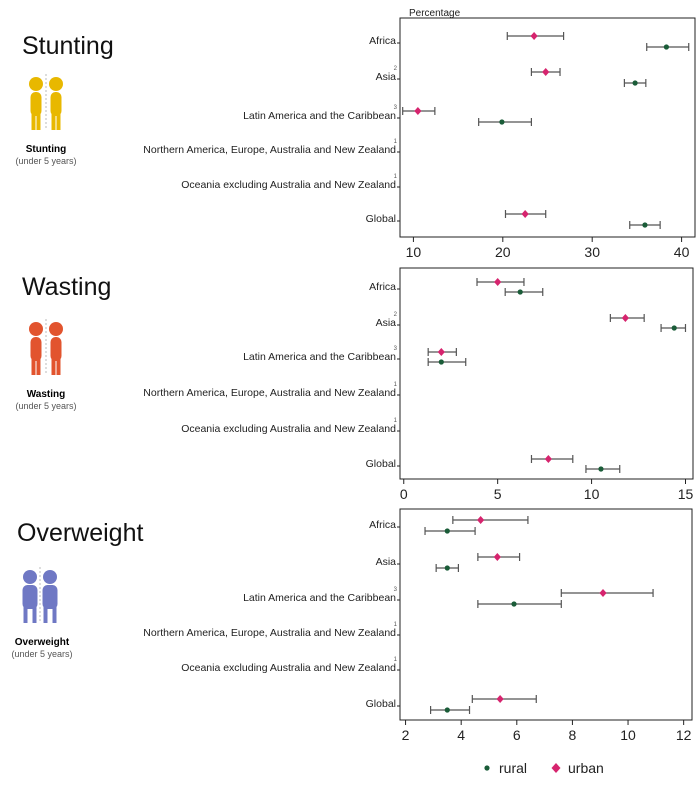 The image size is (700, 797). What do you see at coordinates (45, 406) in the screenshot?
I see `wasting-icon-subcaption: (under 5 years)` at bounding box center [45, 406].